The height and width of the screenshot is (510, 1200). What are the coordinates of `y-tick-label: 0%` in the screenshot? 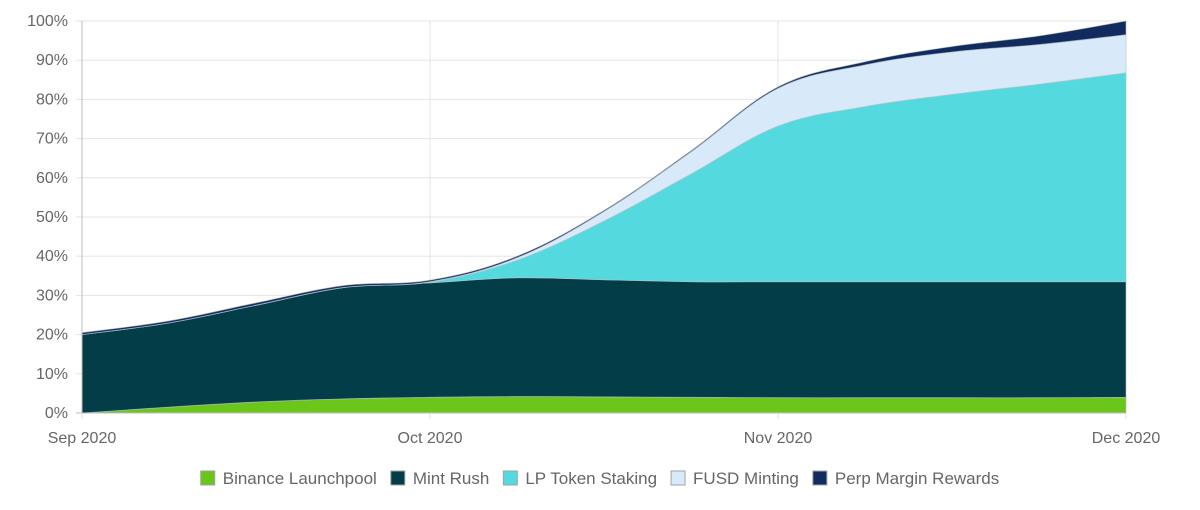 It's located at (56, 413).